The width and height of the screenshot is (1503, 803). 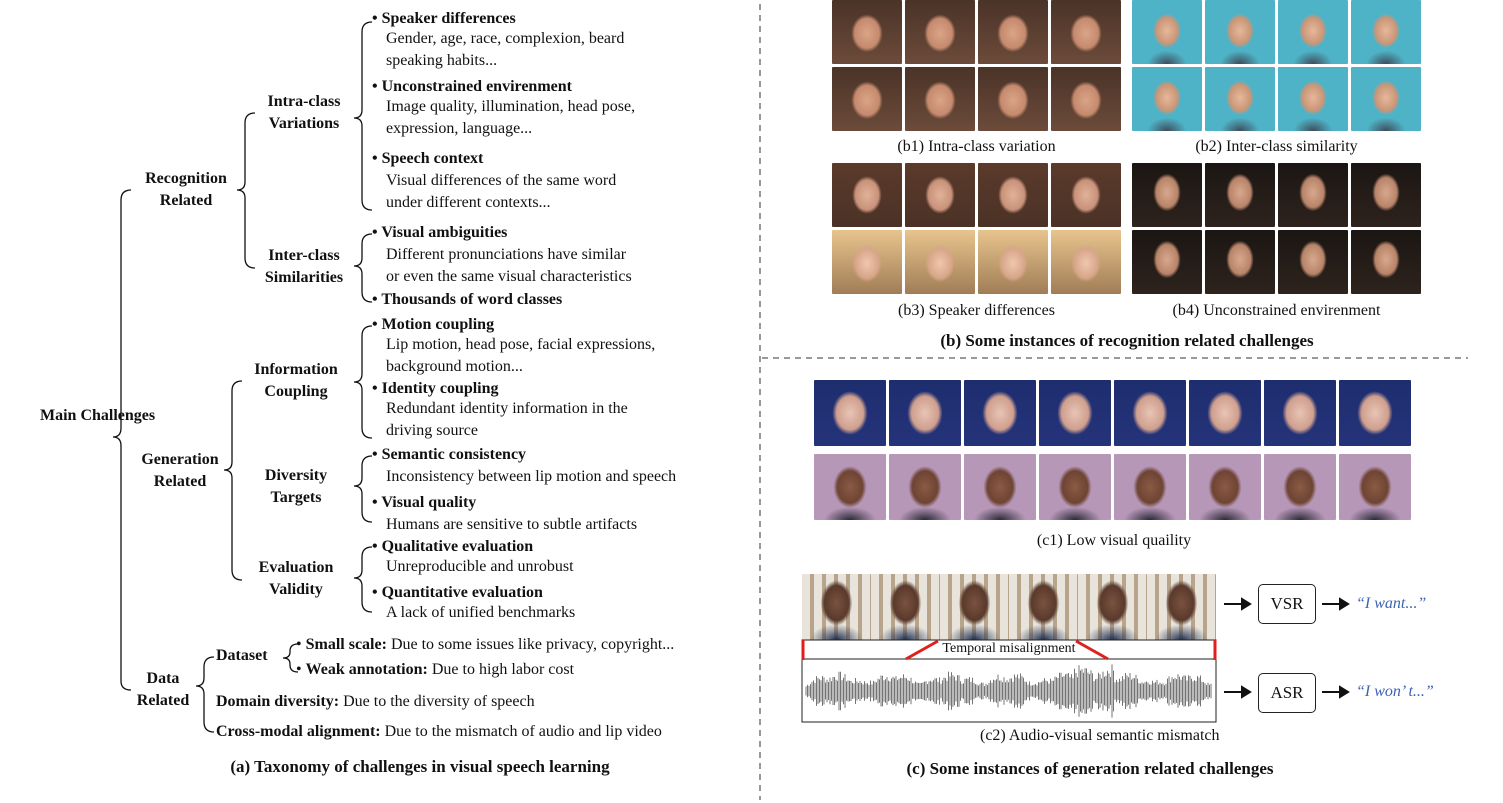 I want to click on grid-b4, so click(x=1276, y=228).